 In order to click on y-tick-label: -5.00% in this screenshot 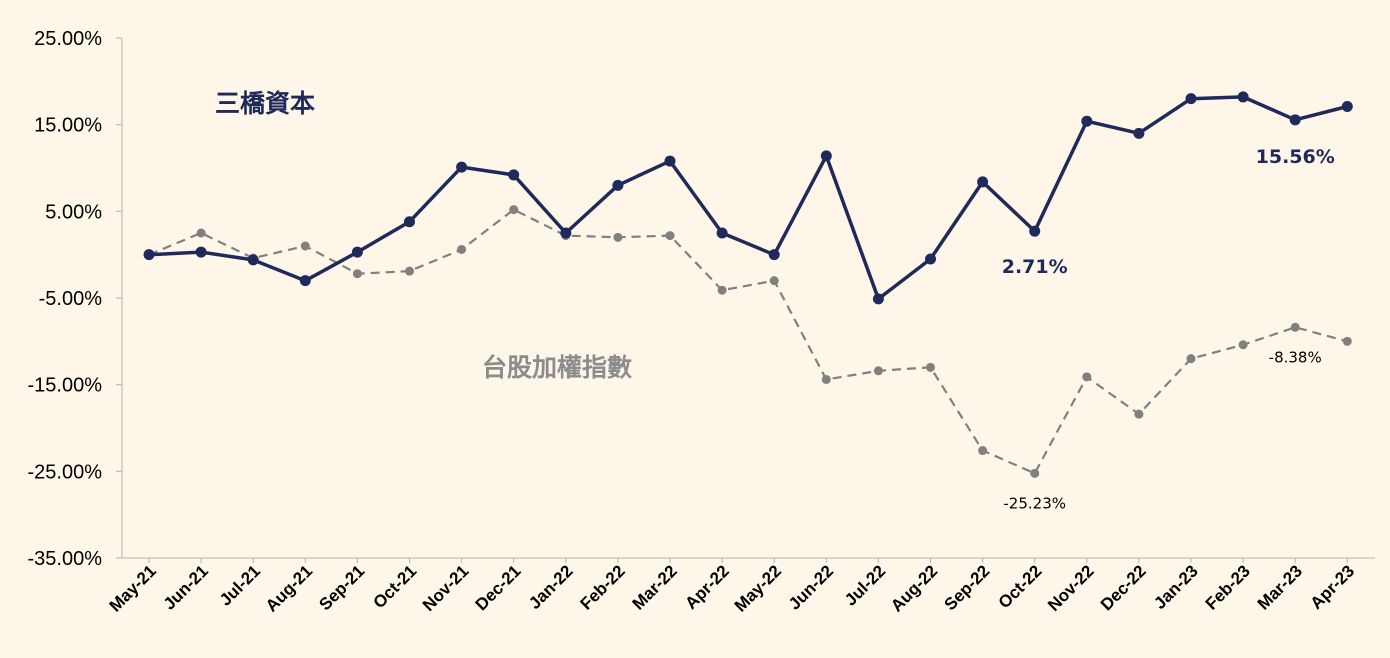, I will do `click(71, 299)`.